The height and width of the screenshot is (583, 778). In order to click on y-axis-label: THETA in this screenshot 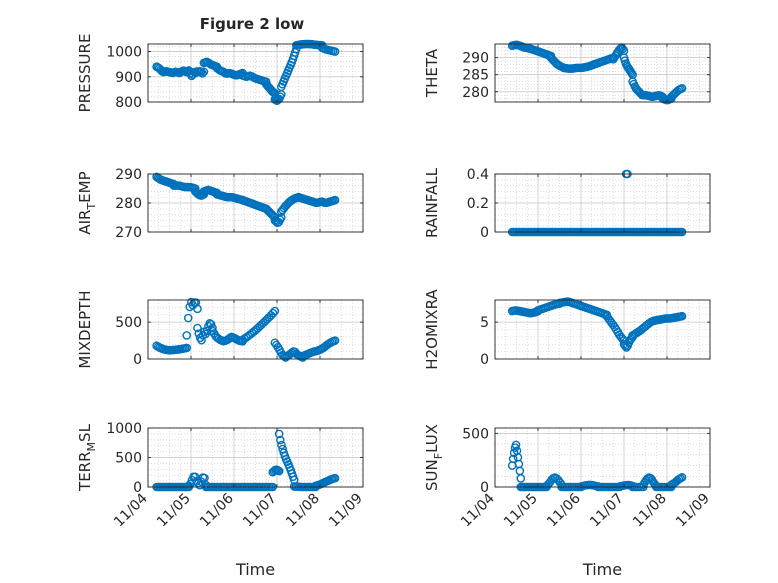, I will do `click(432, 73)`.